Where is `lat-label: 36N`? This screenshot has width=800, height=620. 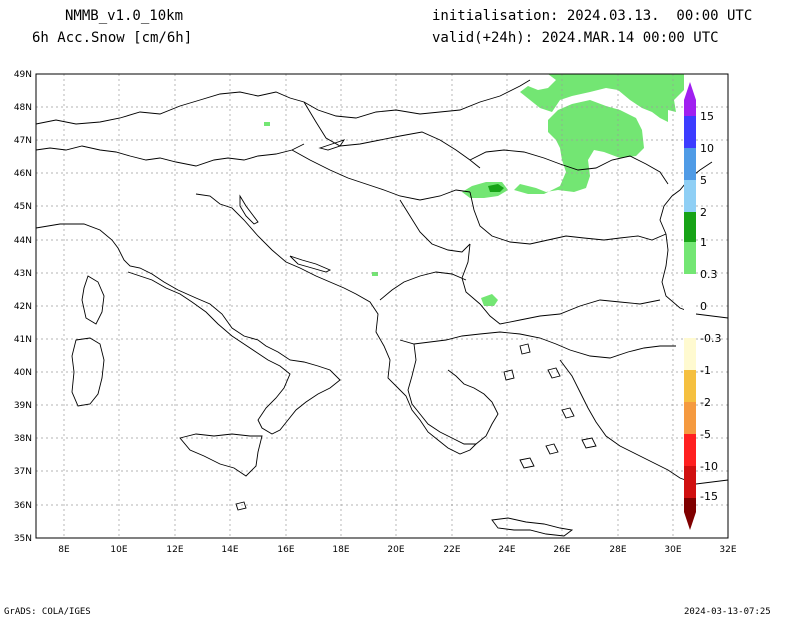
lat-label: 36N is located at coordinates (23, 506).